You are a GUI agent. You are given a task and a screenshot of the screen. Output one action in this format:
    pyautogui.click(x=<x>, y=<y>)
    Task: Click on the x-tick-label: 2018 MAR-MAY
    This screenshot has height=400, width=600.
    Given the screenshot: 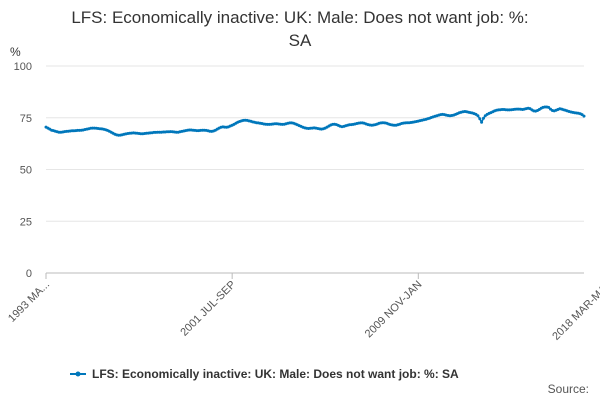 What is the action you would take?
    pyautogui.click(x=575, y=310)
    